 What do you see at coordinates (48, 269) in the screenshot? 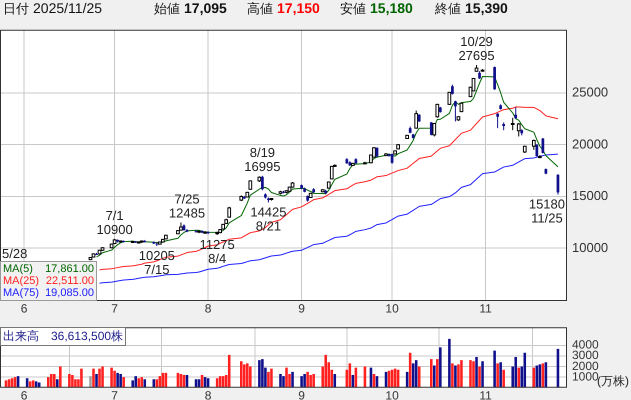
I see `series-label: MA(5) 17,861.00` at bounding box center [48, 269].